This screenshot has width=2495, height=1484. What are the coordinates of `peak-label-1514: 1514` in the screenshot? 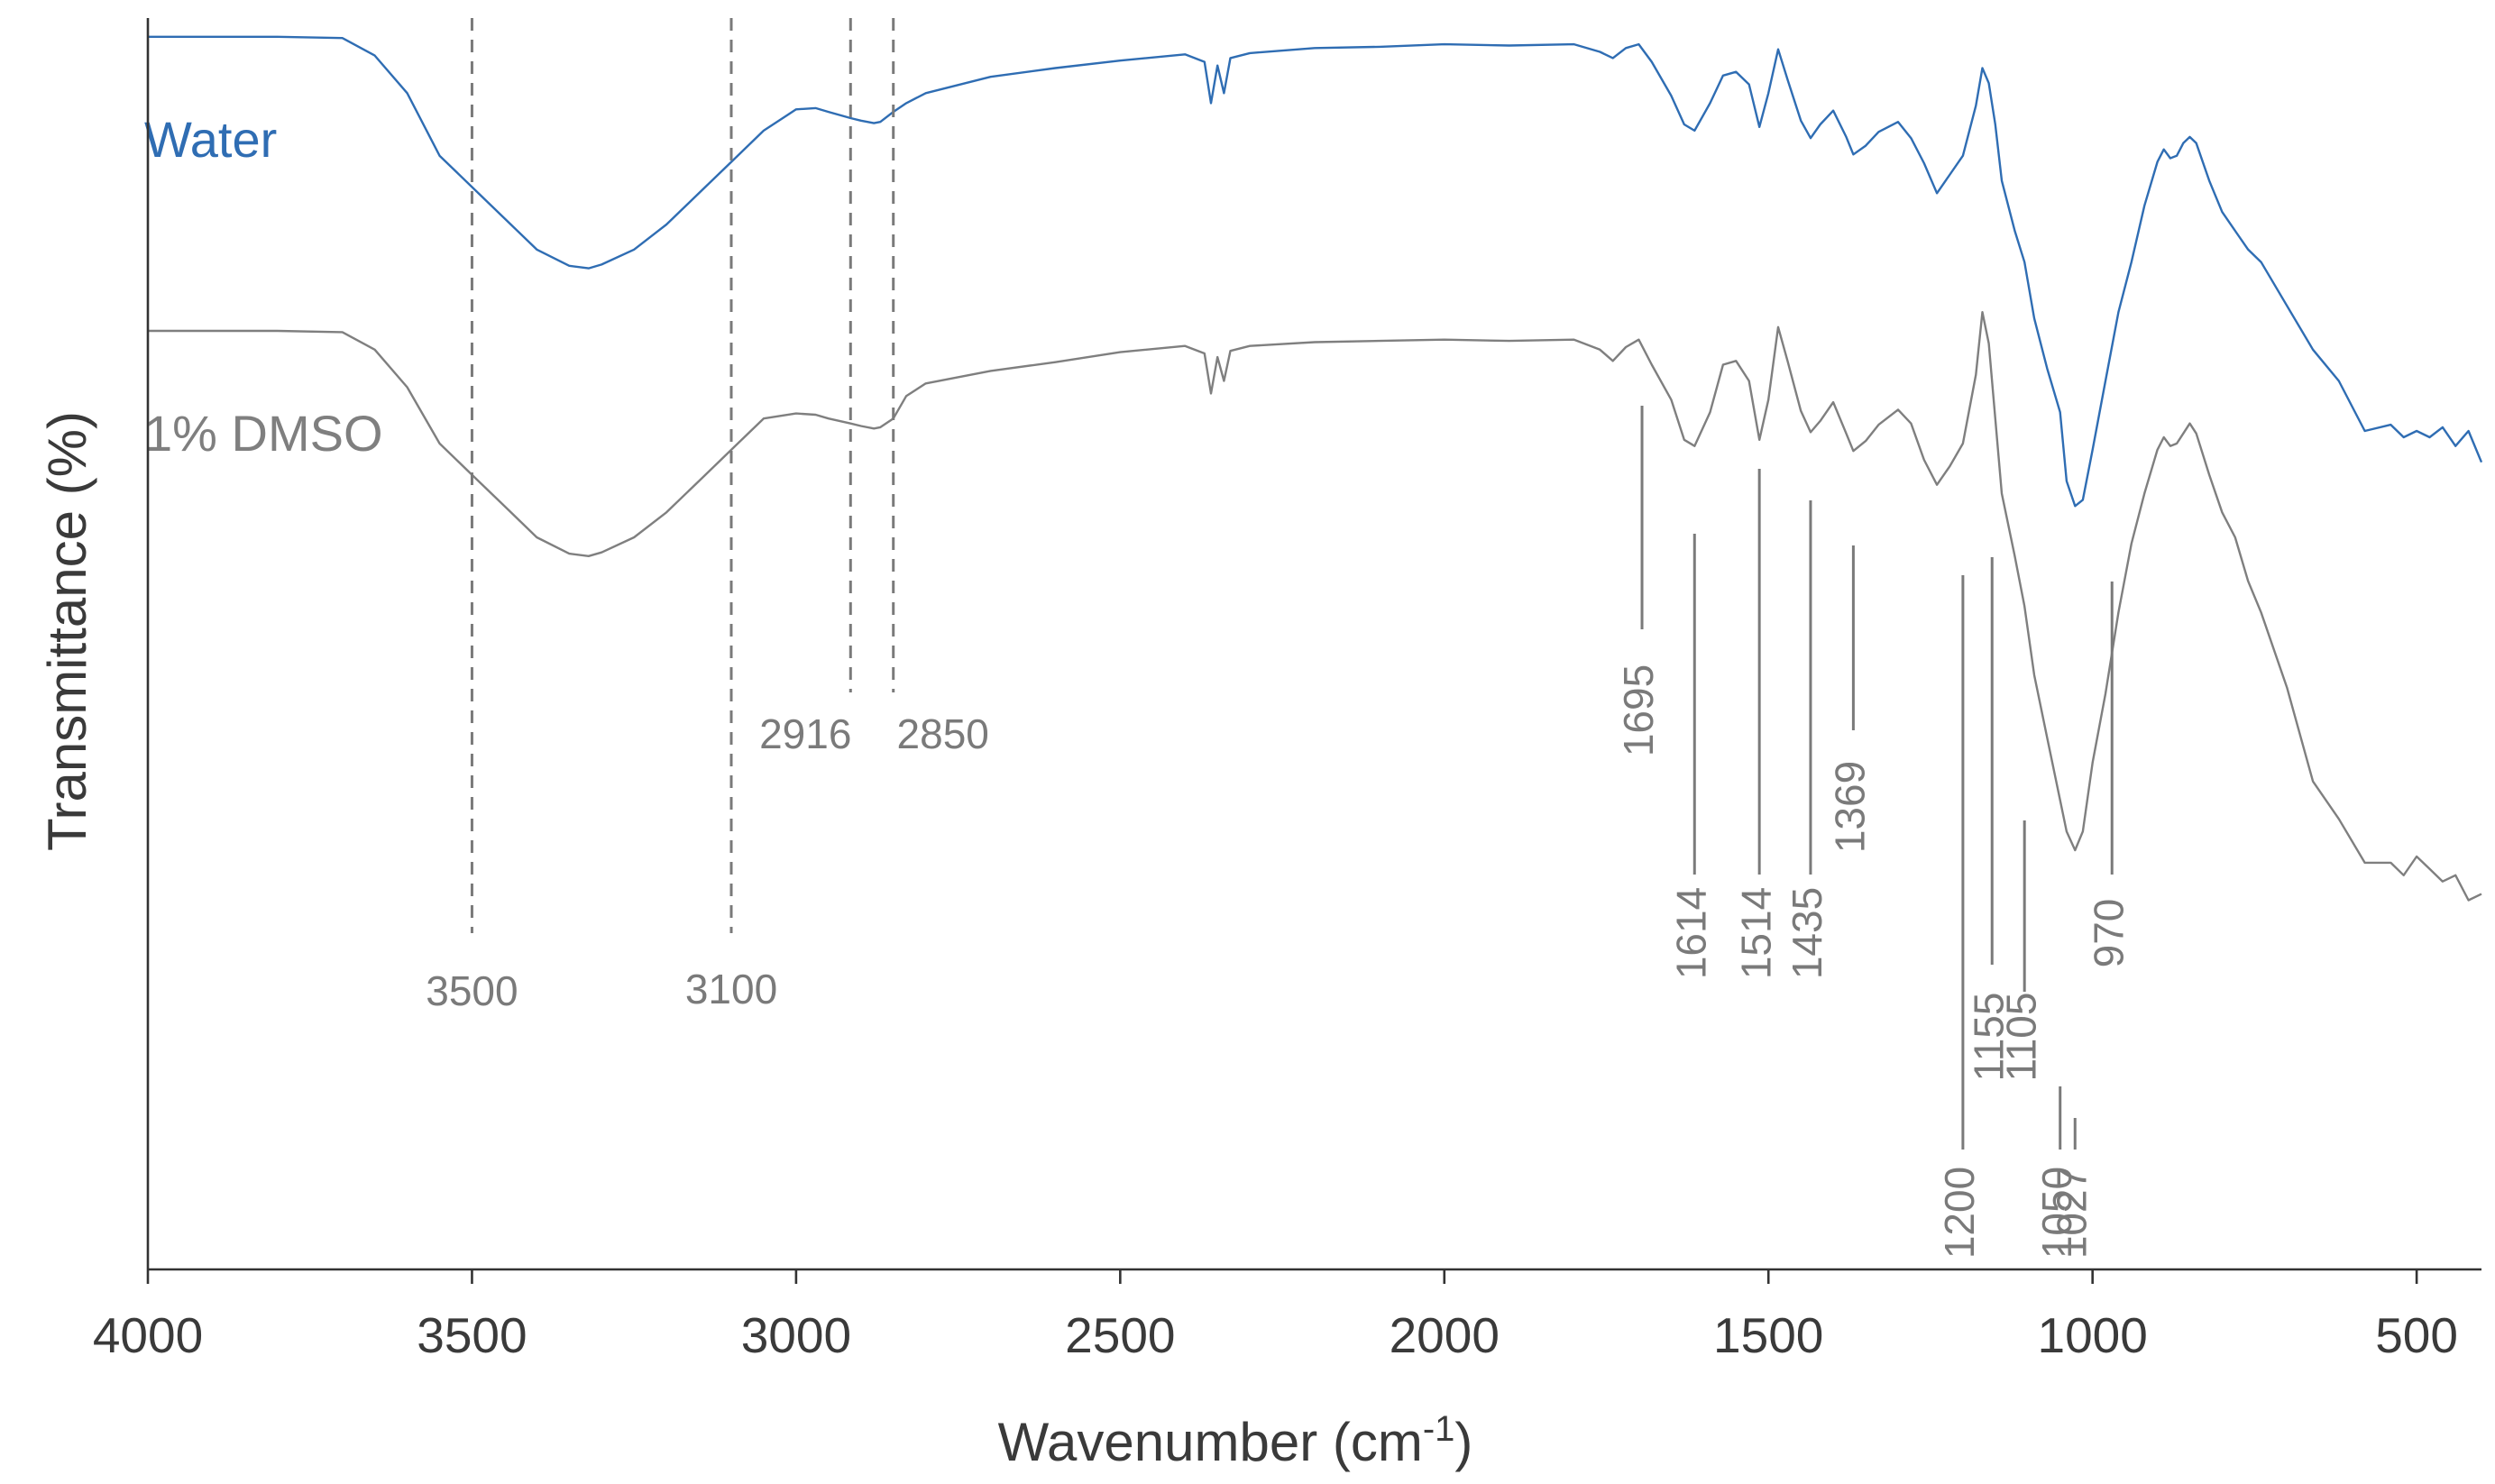 It's located at (1755, 933).